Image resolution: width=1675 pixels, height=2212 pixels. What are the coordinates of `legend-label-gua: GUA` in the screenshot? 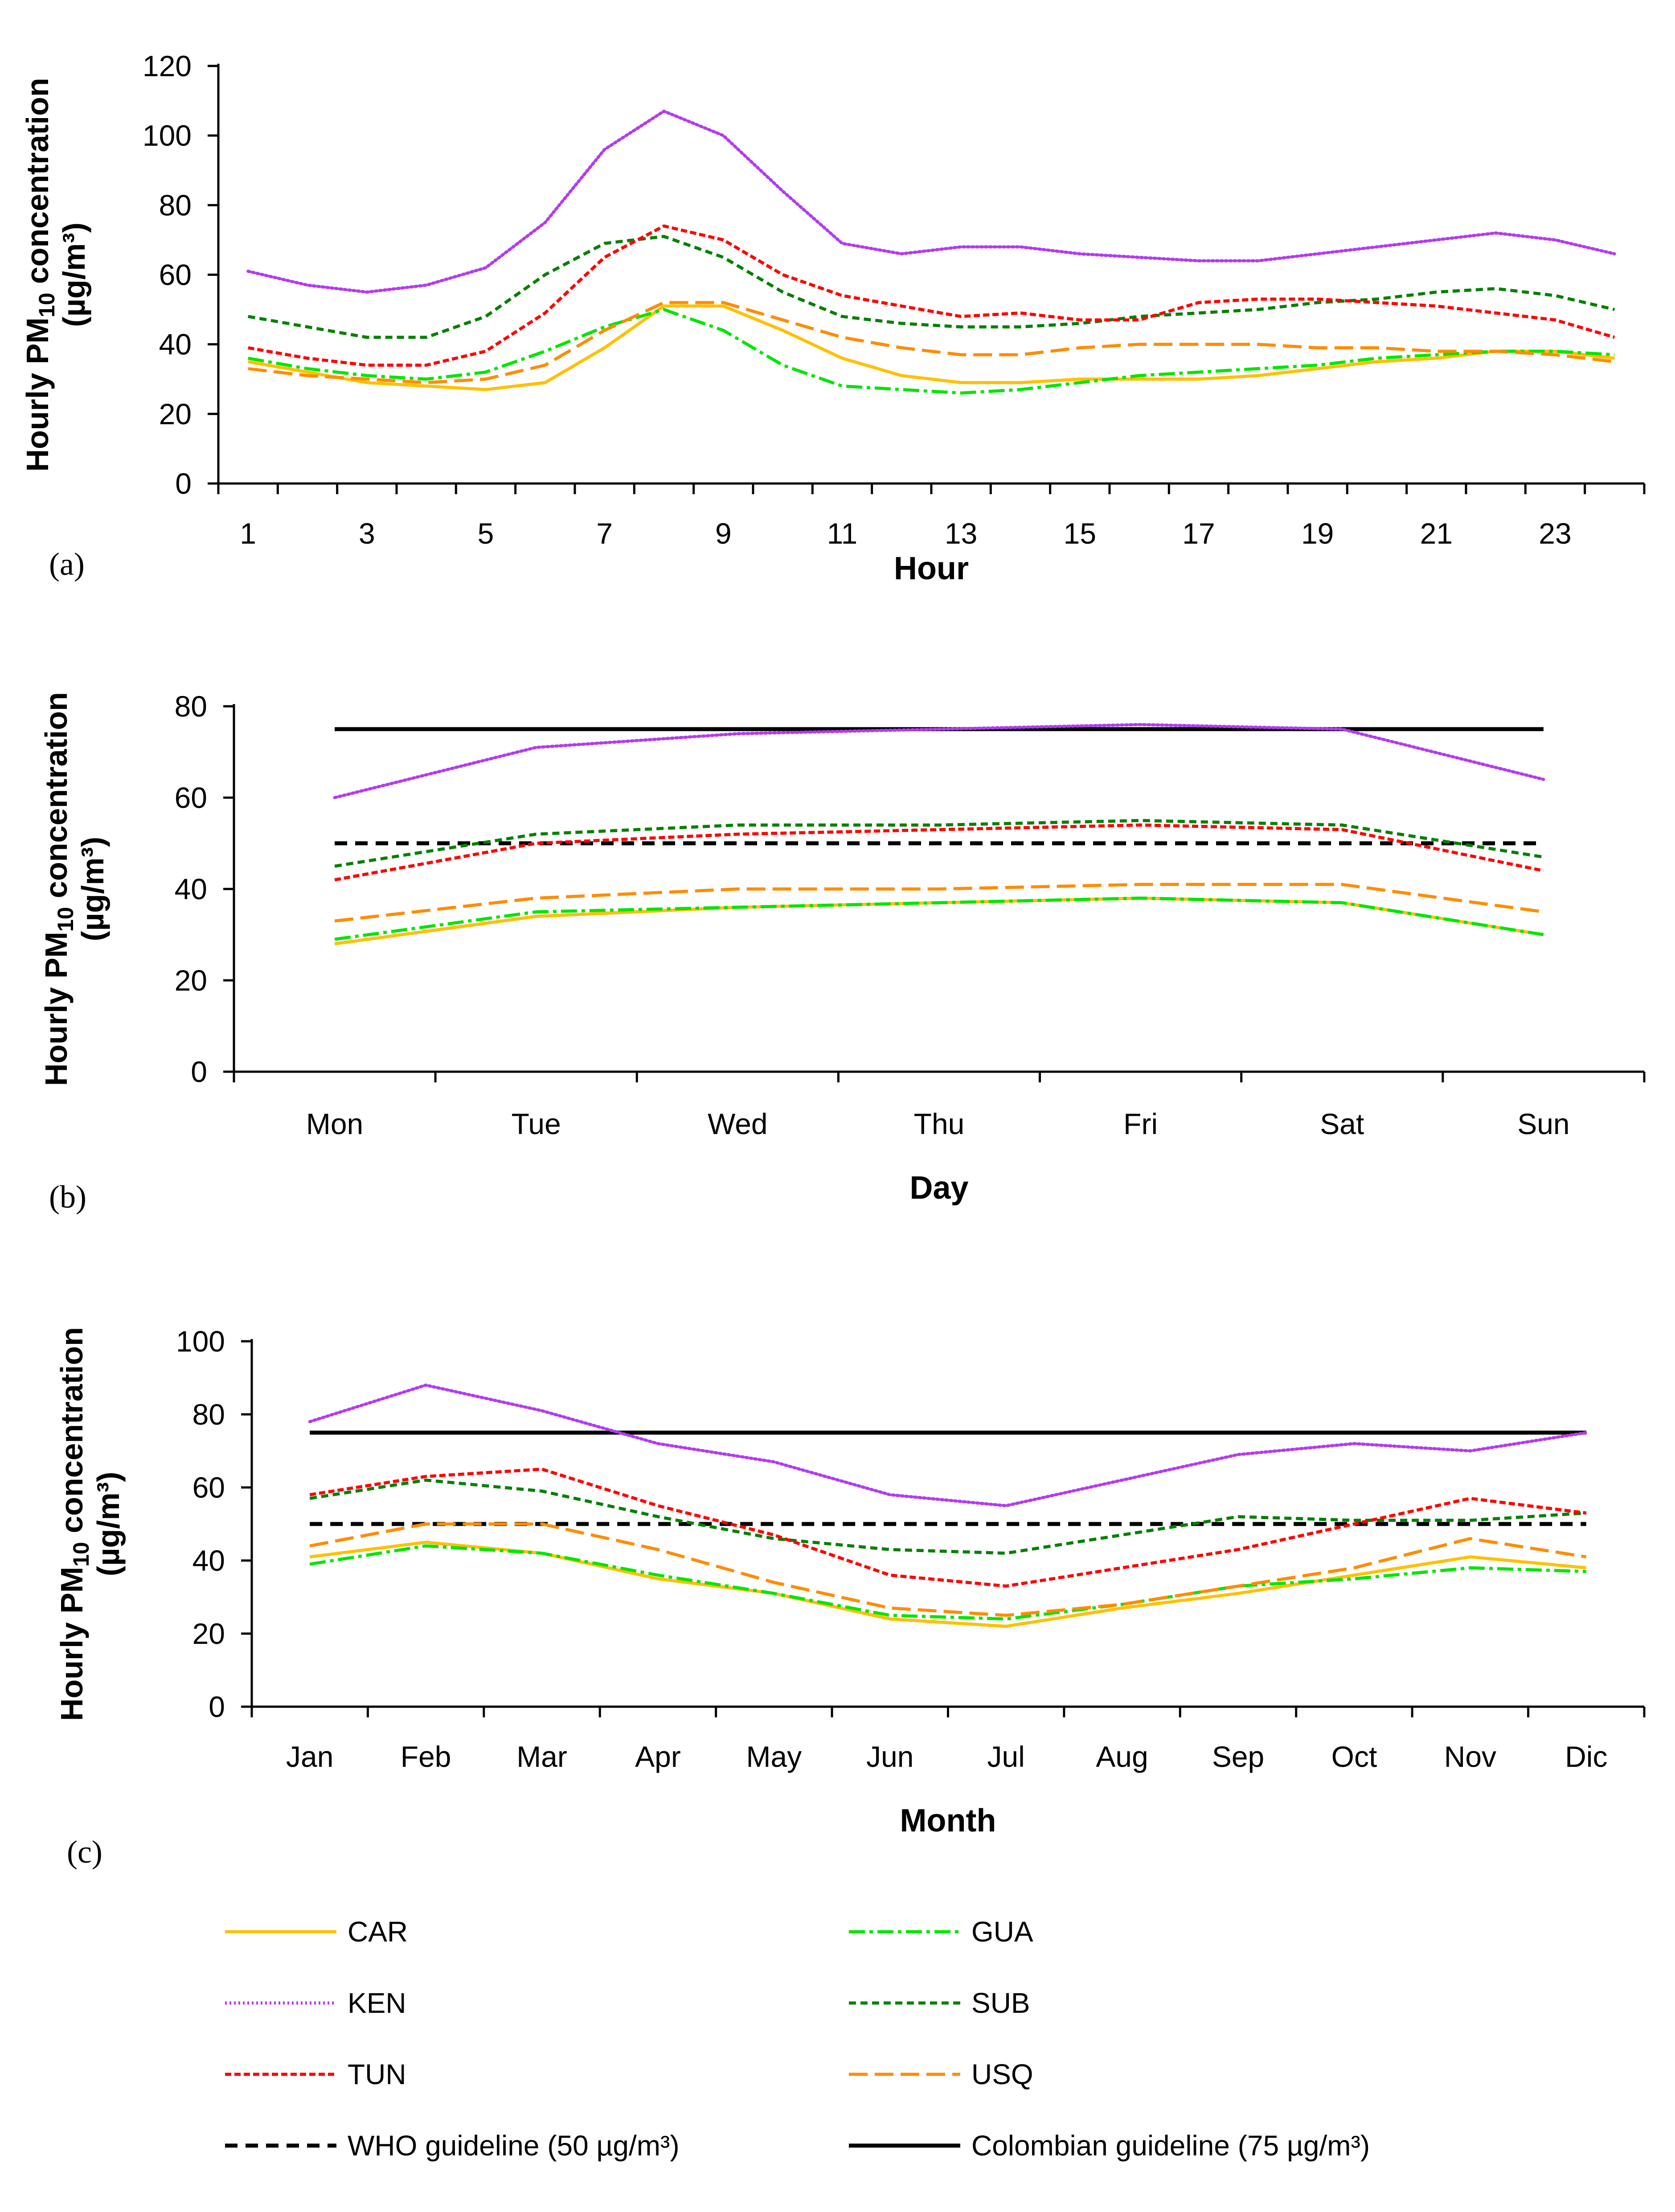 It's located at (1002, 1932).